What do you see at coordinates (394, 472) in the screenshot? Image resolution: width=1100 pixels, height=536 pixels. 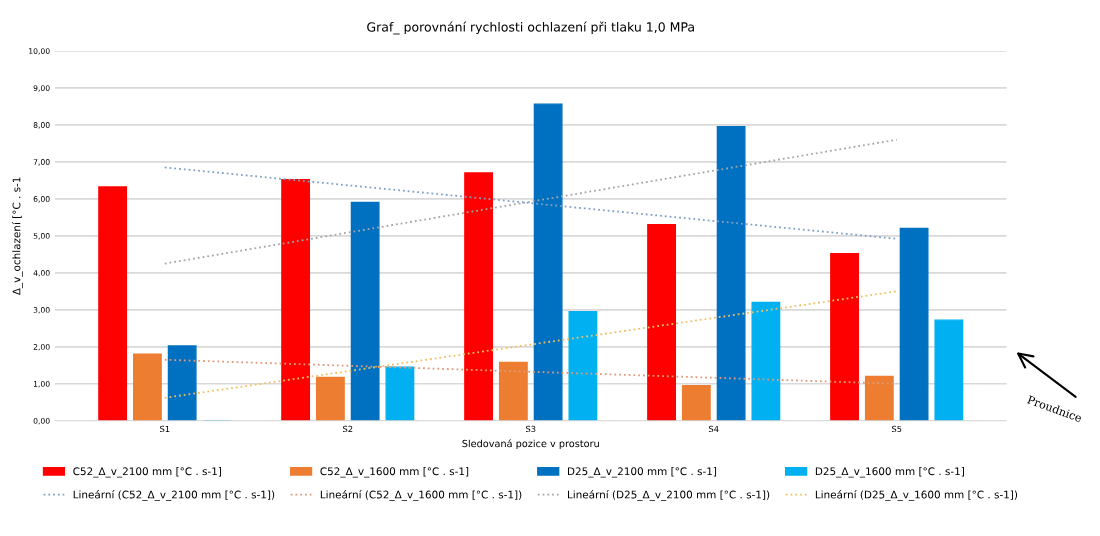 I see `legend-label: C52_Δ_v_1600 mm [°C . s-1]` at bounding box center [394, 472].